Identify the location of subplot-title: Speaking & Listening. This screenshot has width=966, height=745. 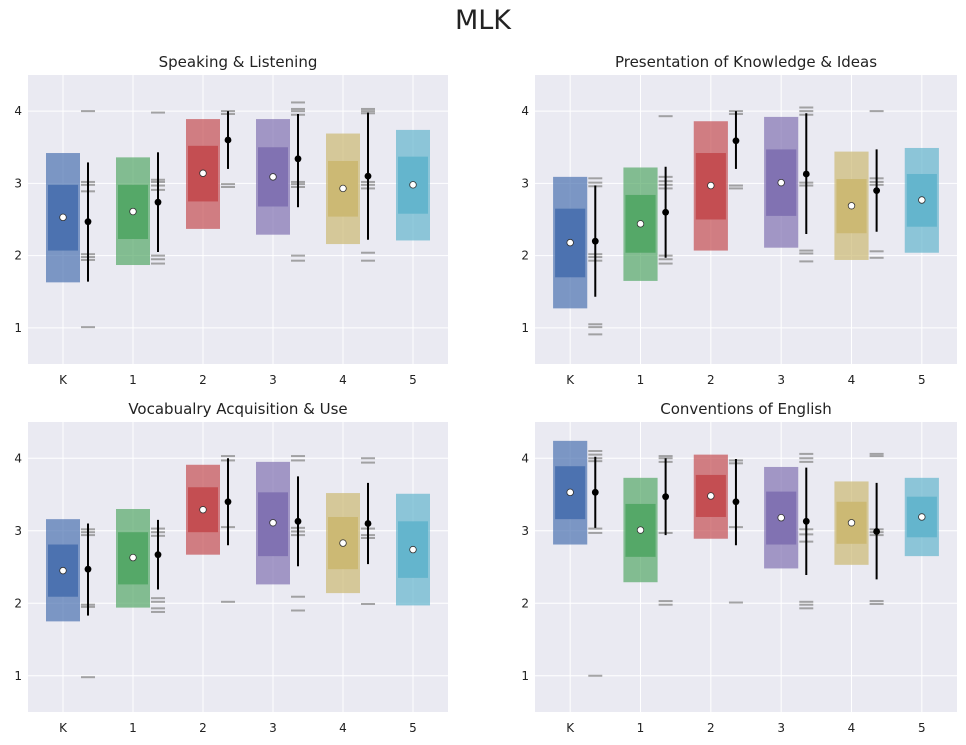
(238, 62).